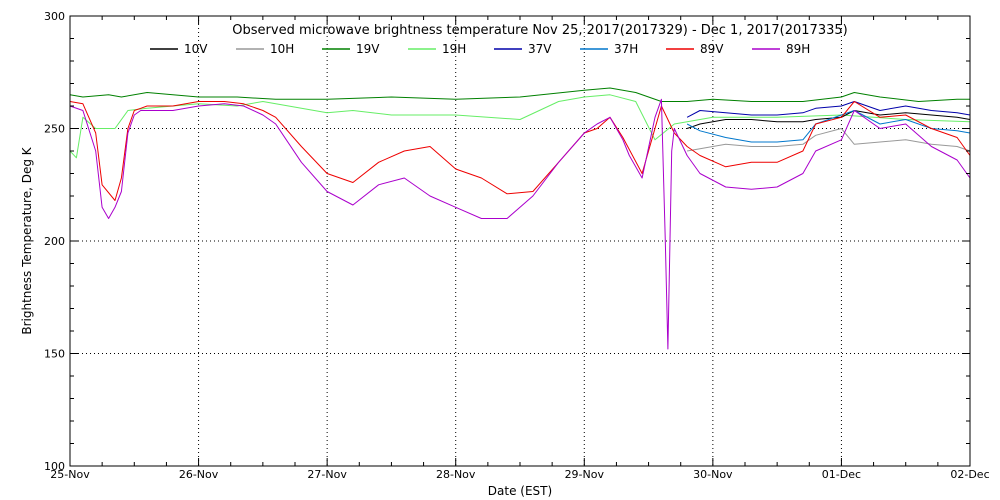  What do you see at coordinates (540, 49) in the screenshot?
I see `legend-label-37v: 37V` at bounding box center [540, 49].